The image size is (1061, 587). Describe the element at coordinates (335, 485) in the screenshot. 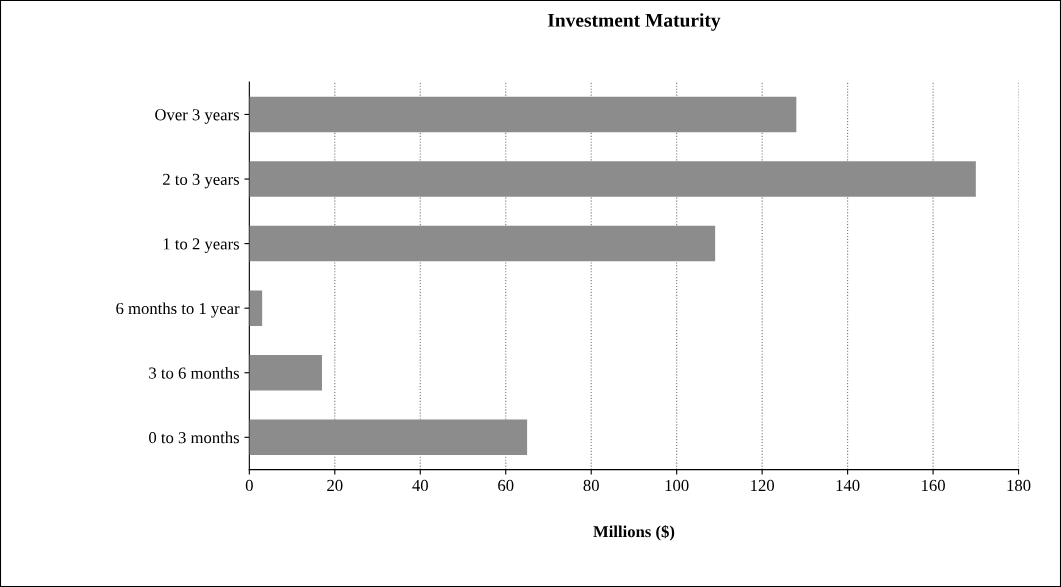

I see `x-tick-label: 20` at that location.